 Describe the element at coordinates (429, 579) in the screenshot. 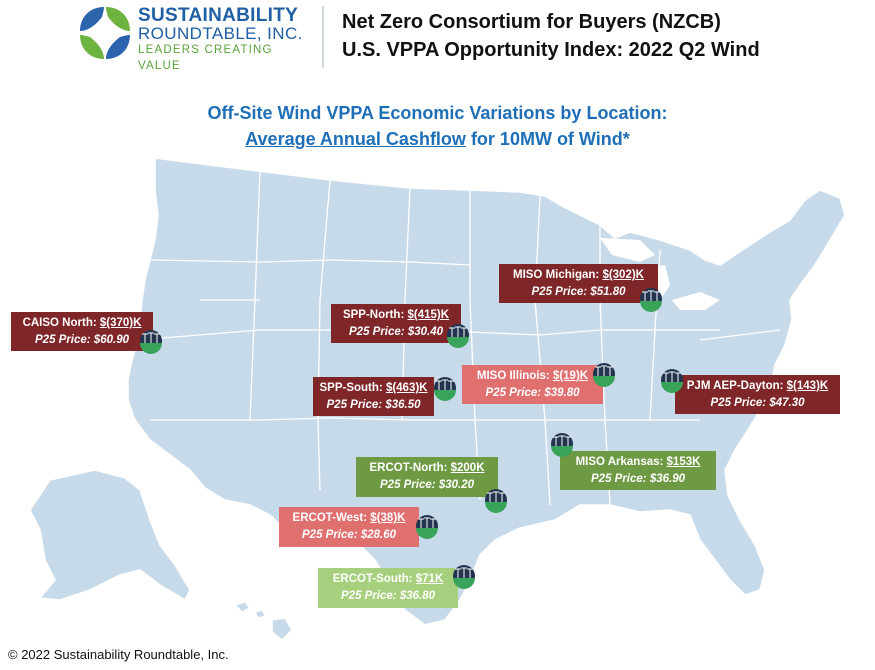

I see `cashflow-value: $71K` at that location.